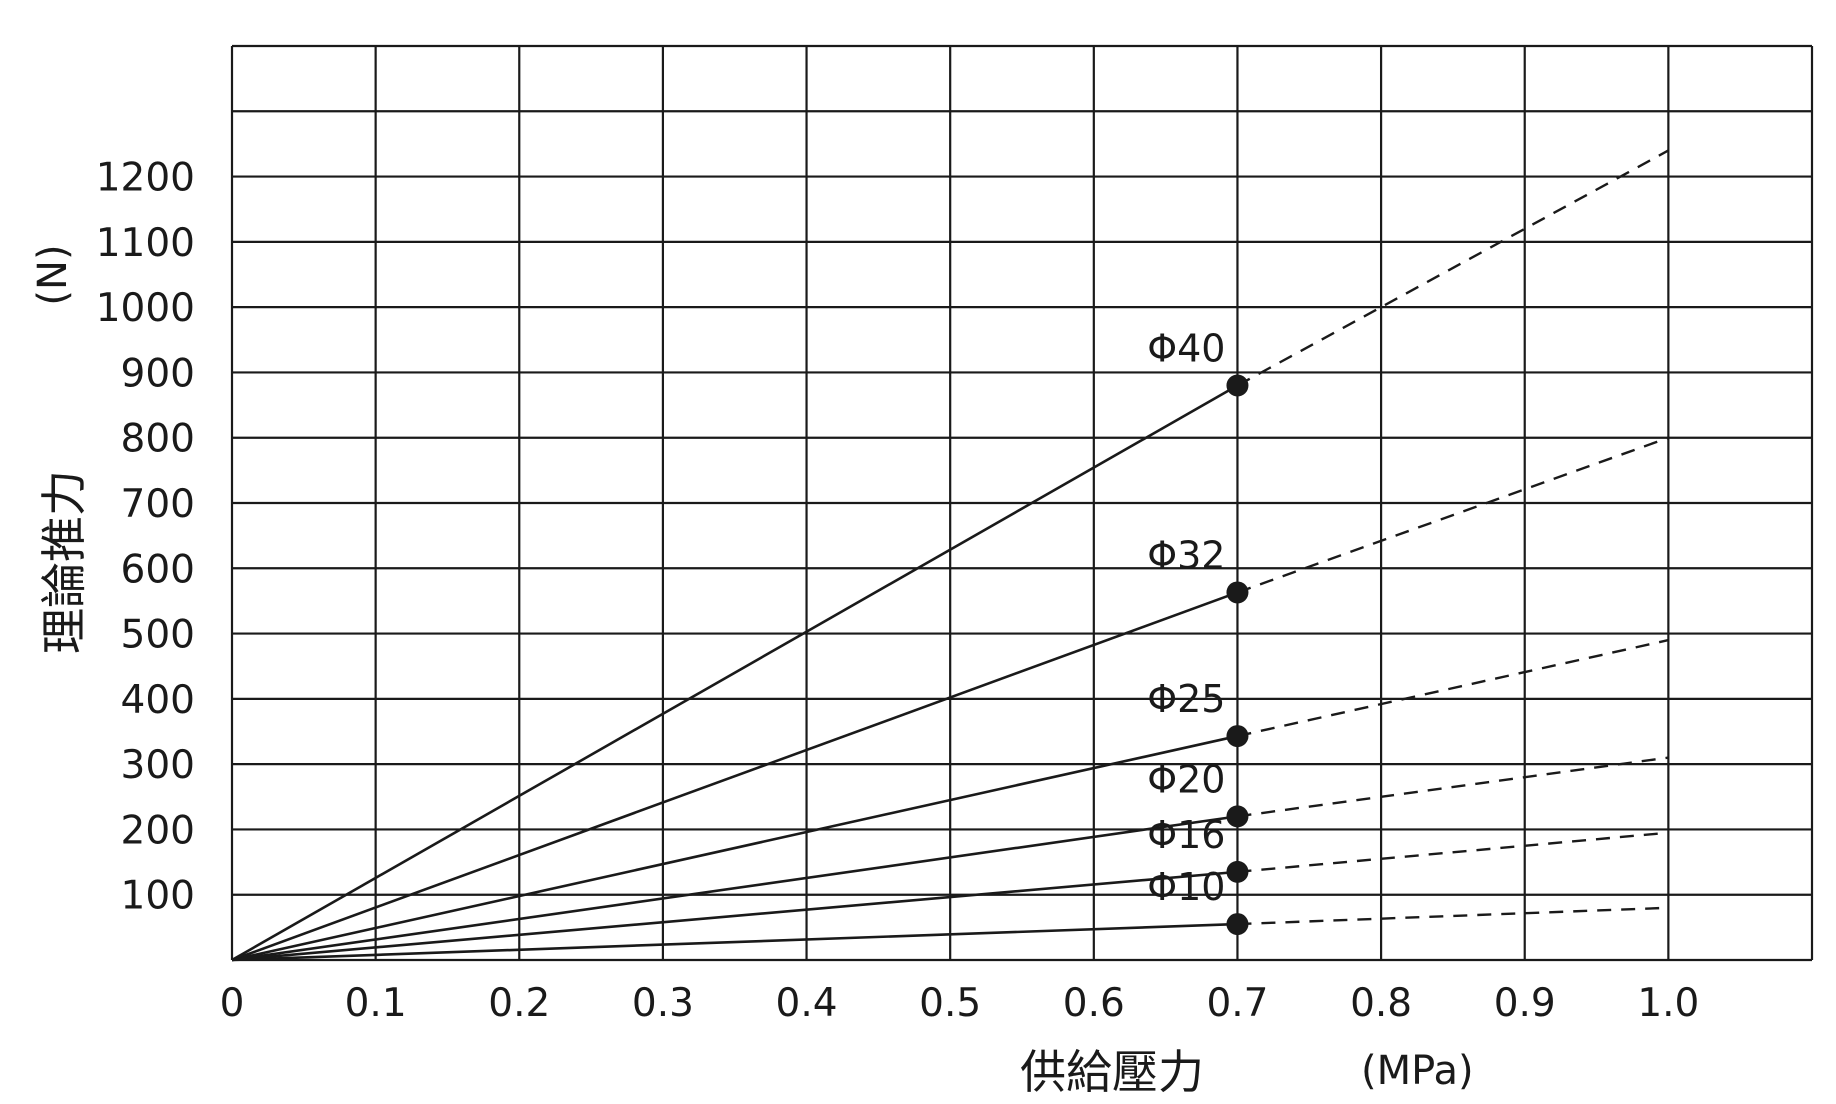  I want to click on y-tick-label: 100, so click(158, 896).